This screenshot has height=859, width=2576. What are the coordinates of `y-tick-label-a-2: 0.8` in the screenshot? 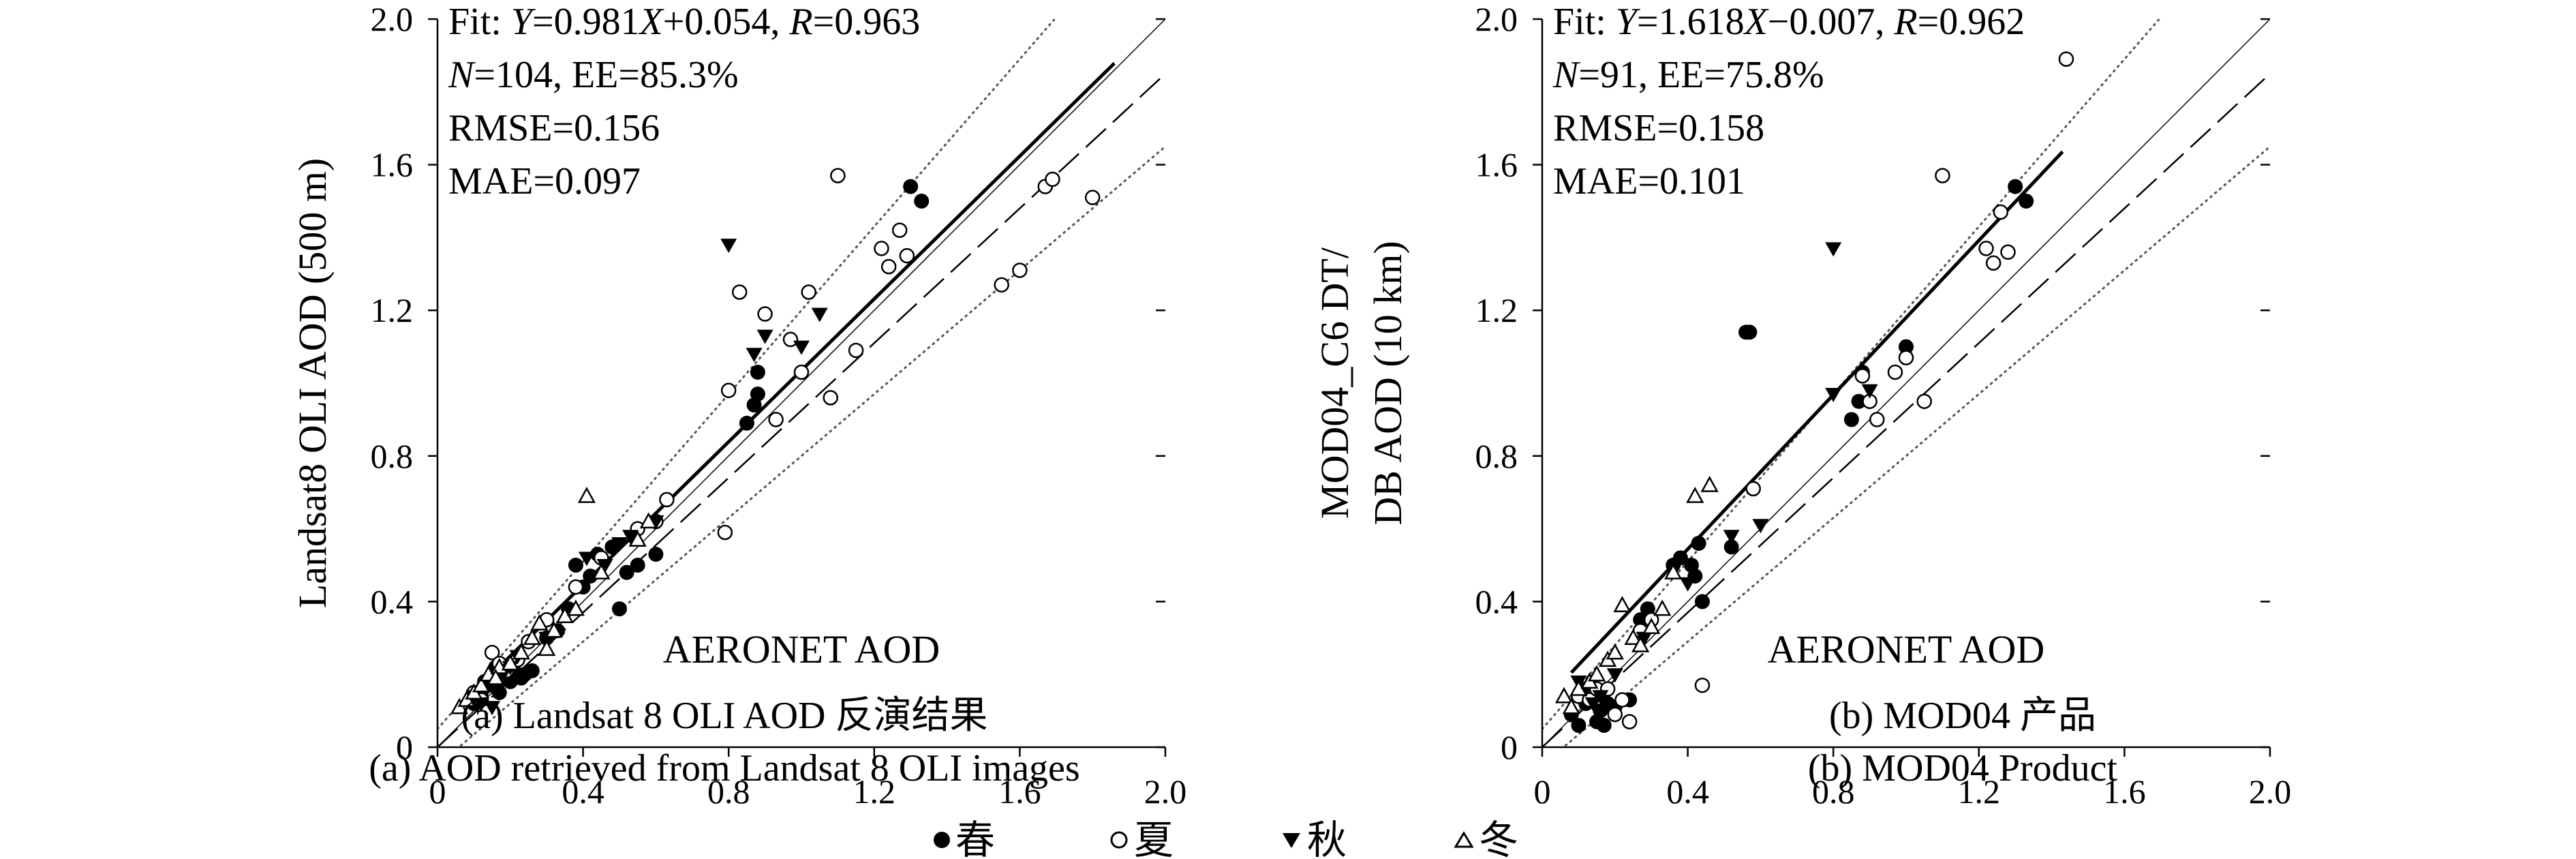 It's located at (392, 456).